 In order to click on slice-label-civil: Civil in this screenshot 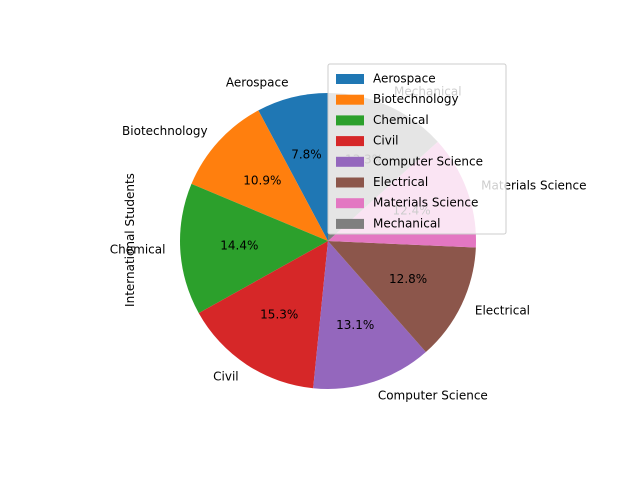, I will do `click(225, 377)`.